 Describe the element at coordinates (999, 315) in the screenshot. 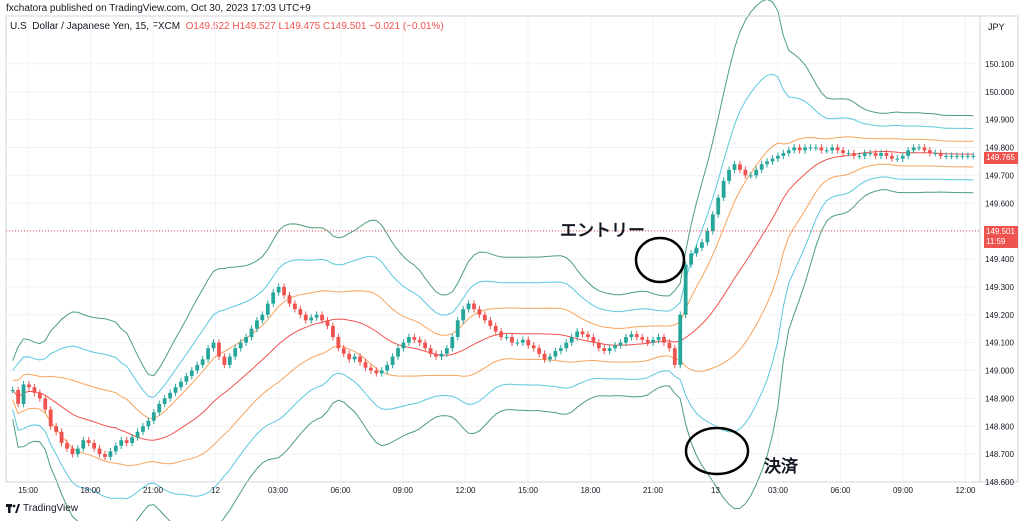

I see `y-tick-label: 149.200` at that location.